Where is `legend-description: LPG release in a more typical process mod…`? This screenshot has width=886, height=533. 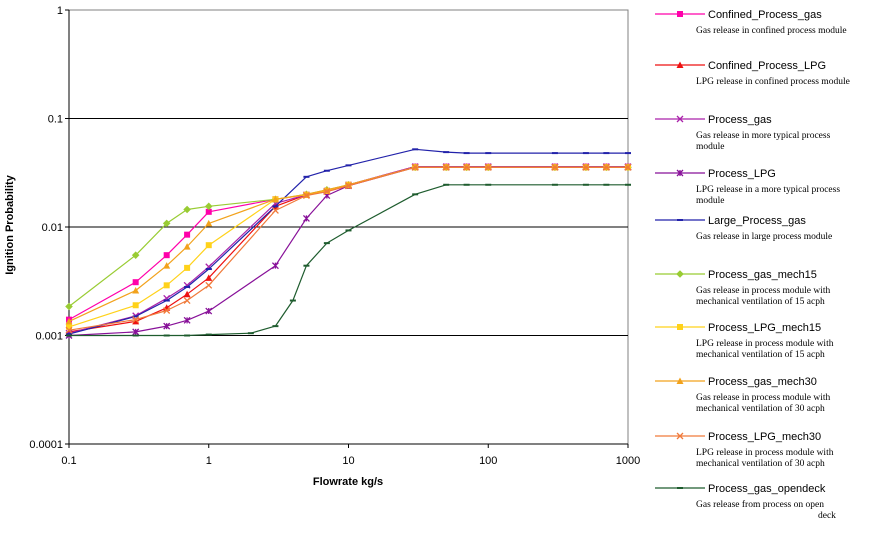 legend-description: LPG release in a more typical process mod… is located at coordinates (768, 195).